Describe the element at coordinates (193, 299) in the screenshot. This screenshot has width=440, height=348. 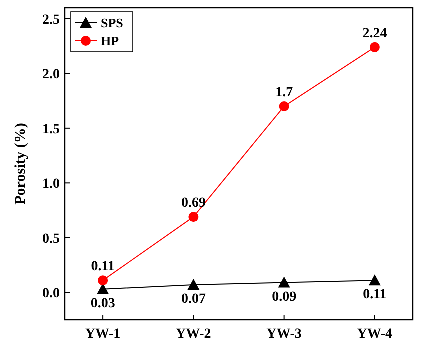
I see `data-label: 0.07` at that location.